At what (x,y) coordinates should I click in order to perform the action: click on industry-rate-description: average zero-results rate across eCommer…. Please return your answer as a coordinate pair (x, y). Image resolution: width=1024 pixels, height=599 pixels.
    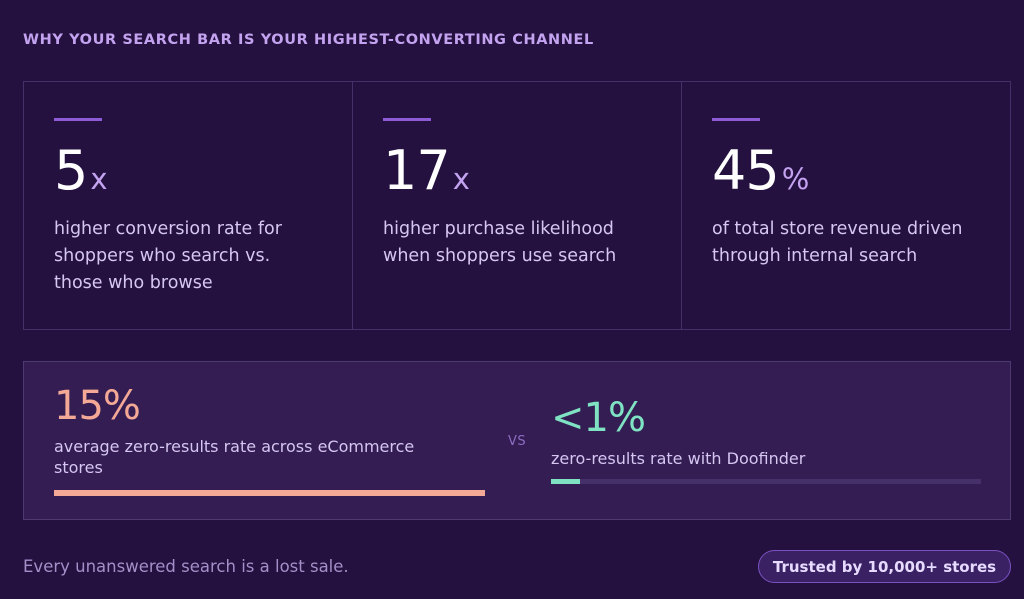
    Looking at the image, I should click on (234, 457).